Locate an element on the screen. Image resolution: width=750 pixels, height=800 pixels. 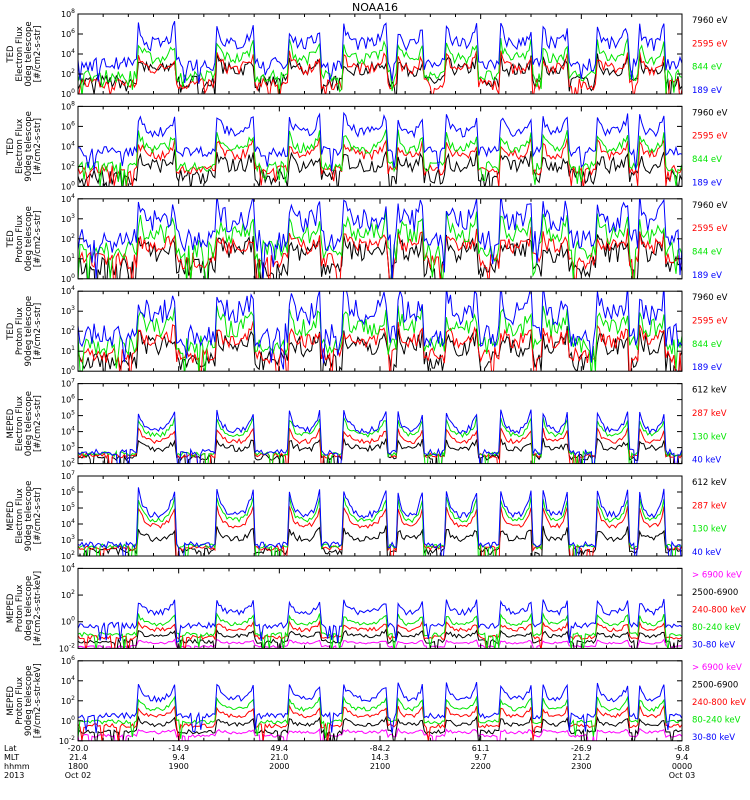
time-axis-tick-label: -20.0 is located at coordinates (78, 748).